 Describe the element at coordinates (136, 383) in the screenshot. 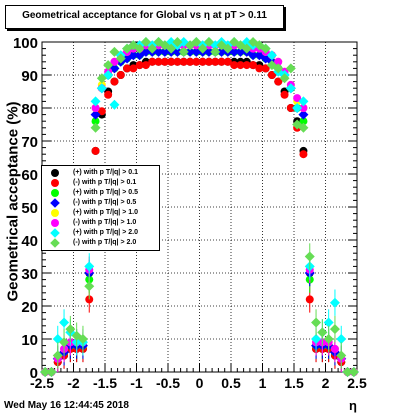

I see `x-tick-label: -1` at that location.